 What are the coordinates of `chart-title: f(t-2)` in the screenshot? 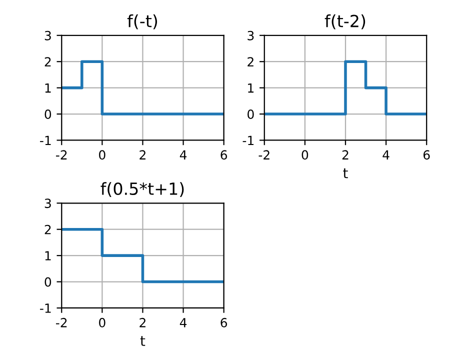 It's located at (345, 22).